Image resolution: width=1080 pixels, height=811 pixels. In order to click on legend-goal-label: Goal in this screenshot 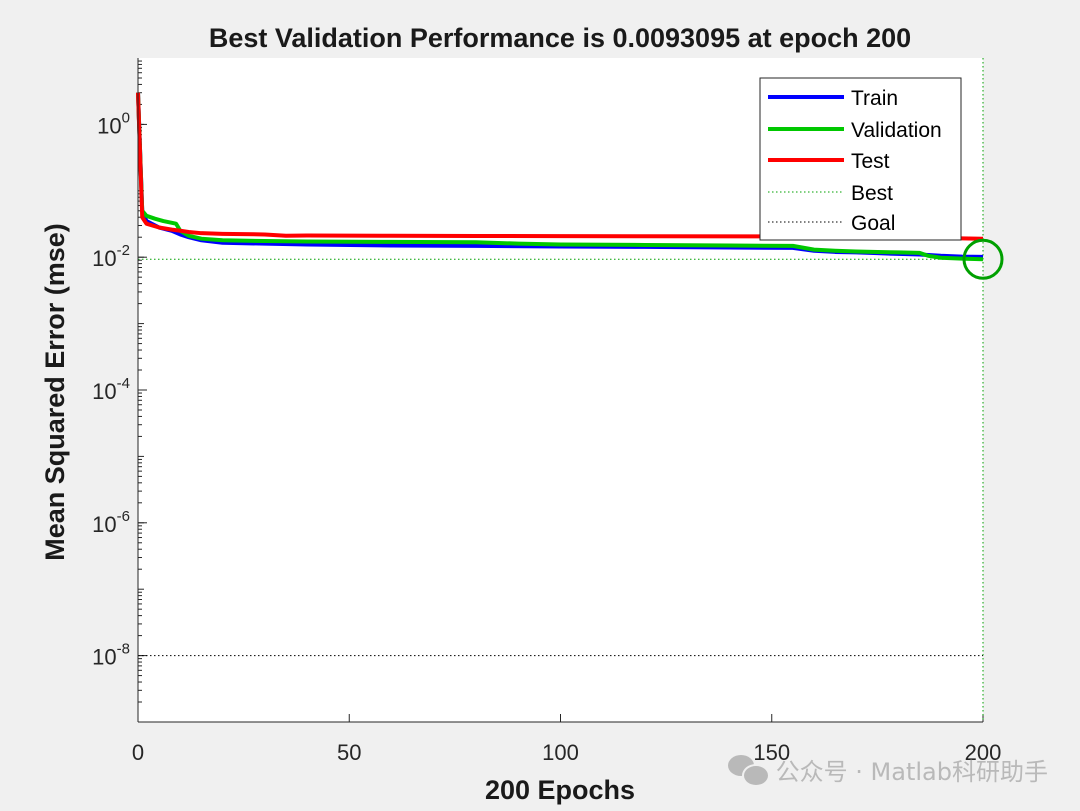, I will do `click(873, 223)`.